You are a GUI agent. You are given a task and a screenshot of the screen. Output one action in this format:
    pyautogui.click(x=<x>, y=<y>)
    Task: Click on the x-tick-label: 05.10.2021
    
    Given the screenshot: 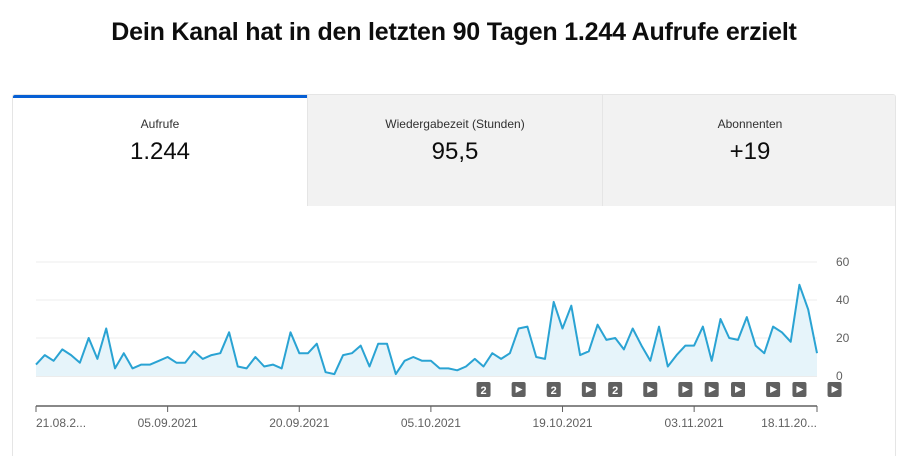 What is the action you would take?
    pyautogui.click(x=431, y=423)
    